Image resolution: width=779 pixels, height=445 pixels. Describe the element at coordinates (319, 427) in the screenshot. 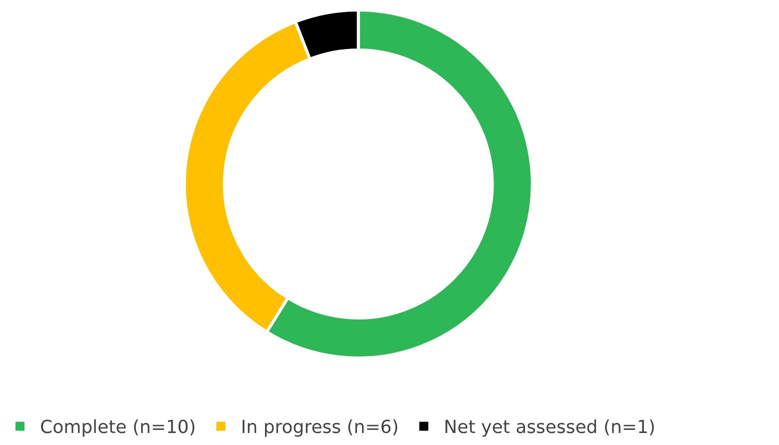

I see `legend-label: In progress (n=6)` at that location.